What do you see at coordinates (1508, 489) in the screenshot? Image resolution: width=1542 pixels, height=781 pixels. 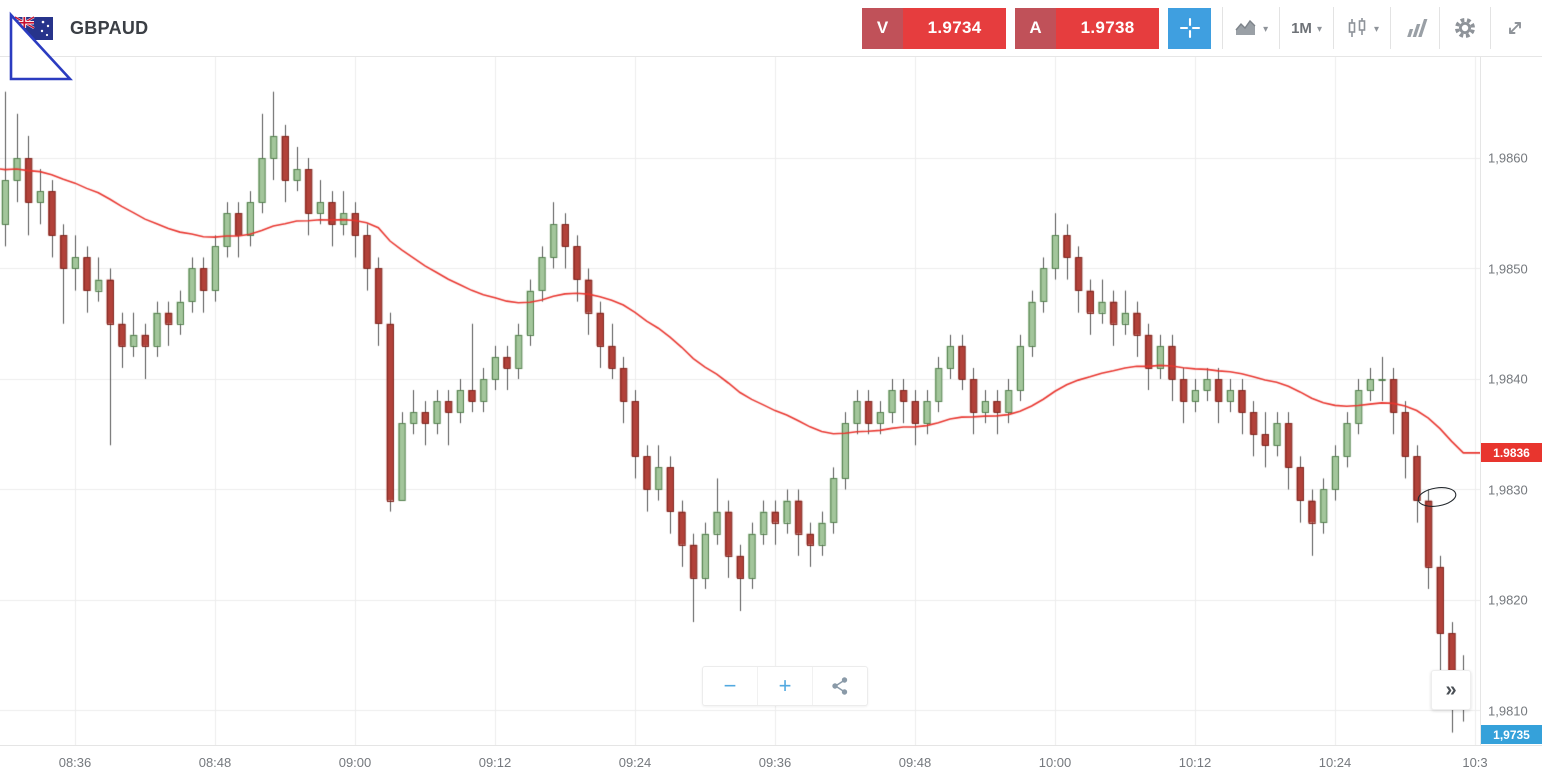 I see `price-axis-label: 1,9830` at bounding box center [1508, 489].